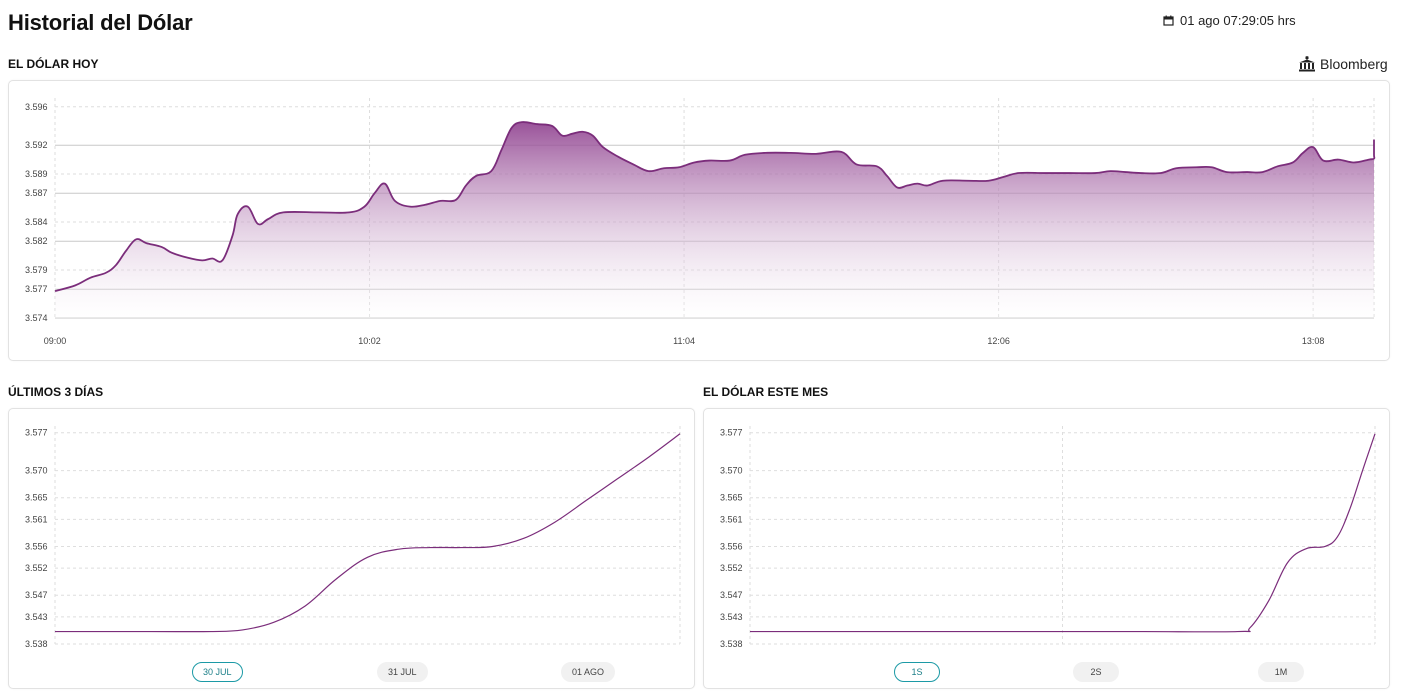 This screenshot has width=1408, height=700. I want to click on source-attribution: Bloomberg, so click(1343, 64).